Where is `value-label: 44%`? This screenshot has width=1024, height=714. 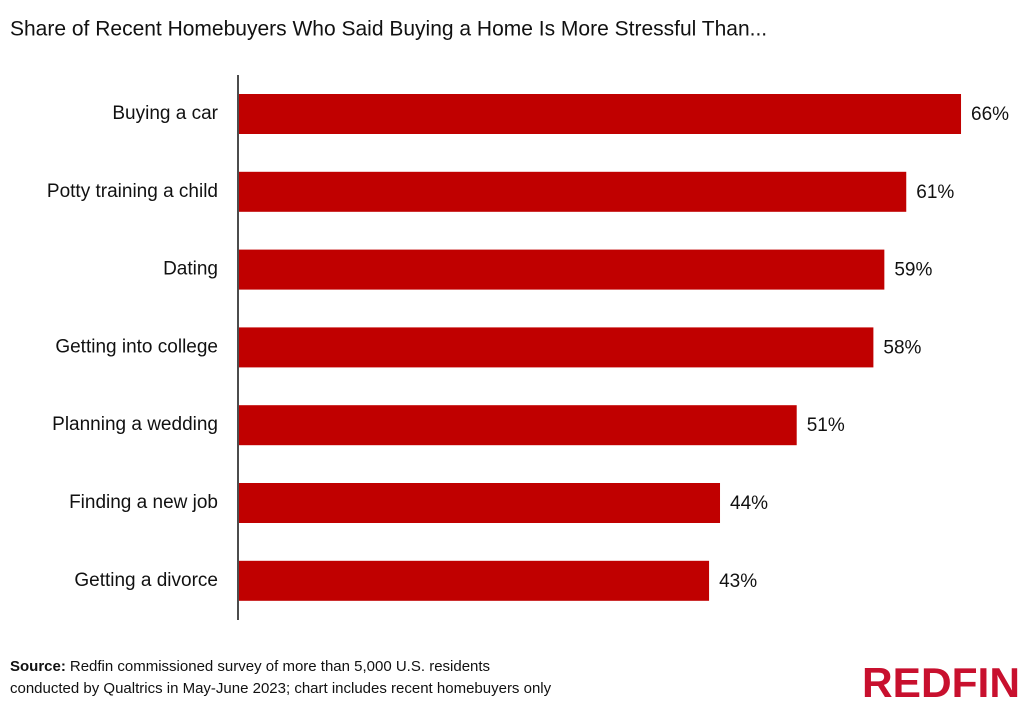 value-label: 44% is located at coordinates (749, 503).